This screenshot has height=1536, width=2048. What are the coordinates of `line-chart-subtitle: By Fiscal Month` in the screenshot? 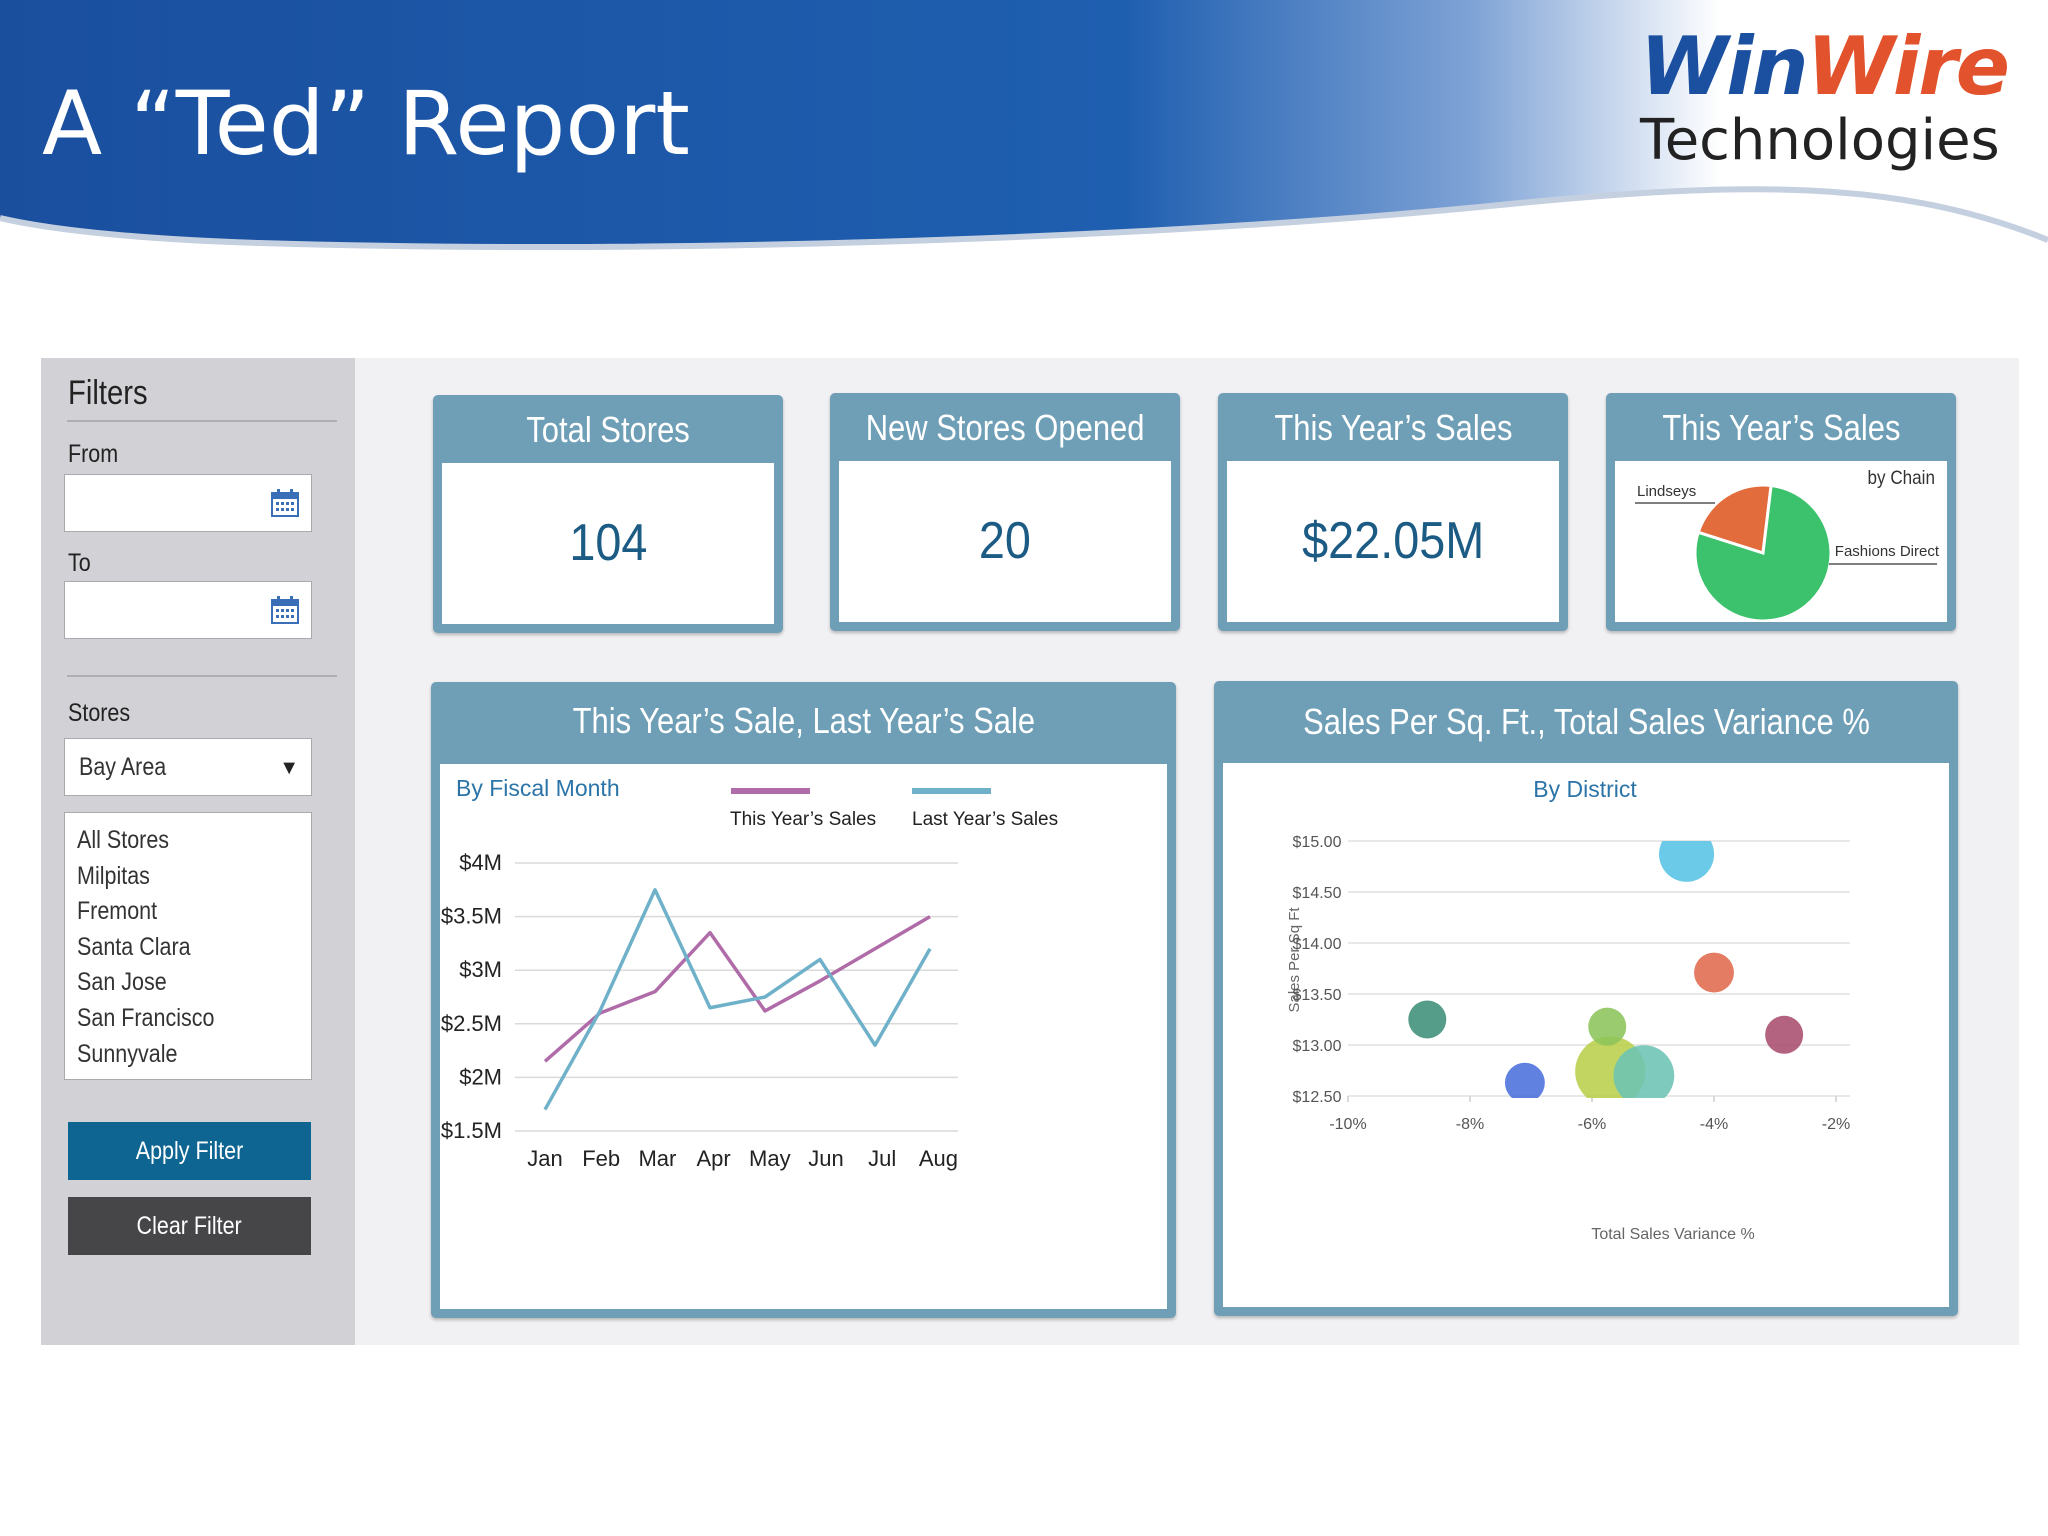 It's located at (538, 788).